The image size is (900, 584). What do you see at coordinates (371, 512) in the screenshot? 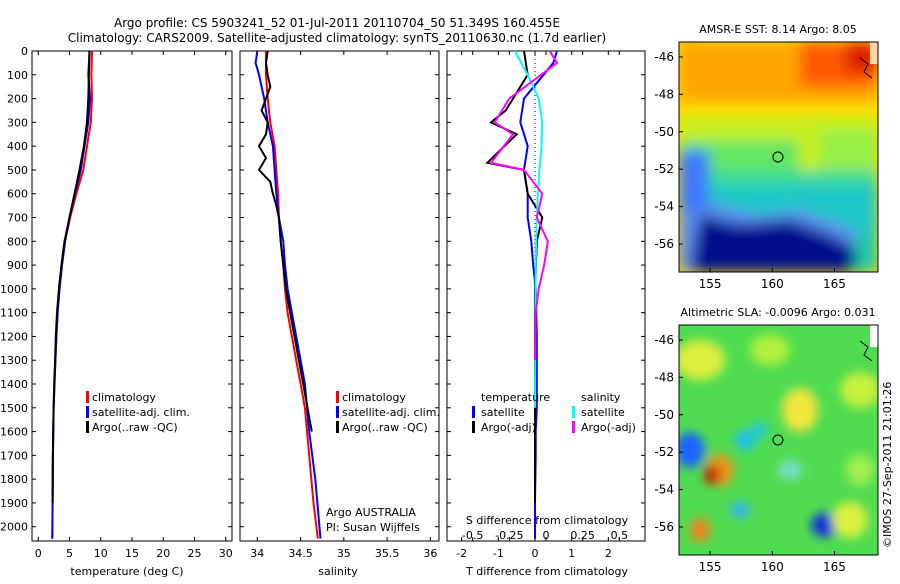
I see `argo-program-label: Argo AUSTRALIA` at bounding box center [371, 512].